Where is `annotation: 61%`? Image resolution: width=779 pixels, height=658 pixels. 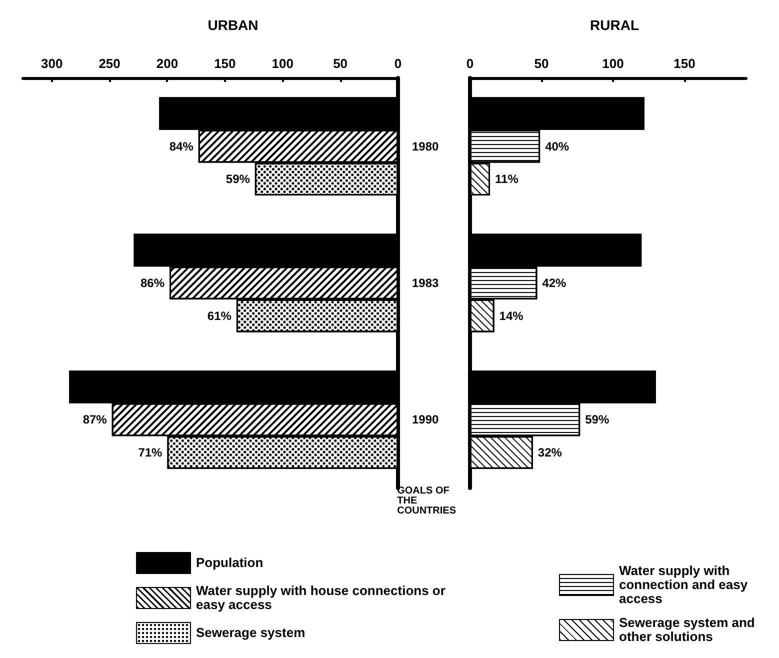
annotation: 61% is located at coordinates (219, 315).